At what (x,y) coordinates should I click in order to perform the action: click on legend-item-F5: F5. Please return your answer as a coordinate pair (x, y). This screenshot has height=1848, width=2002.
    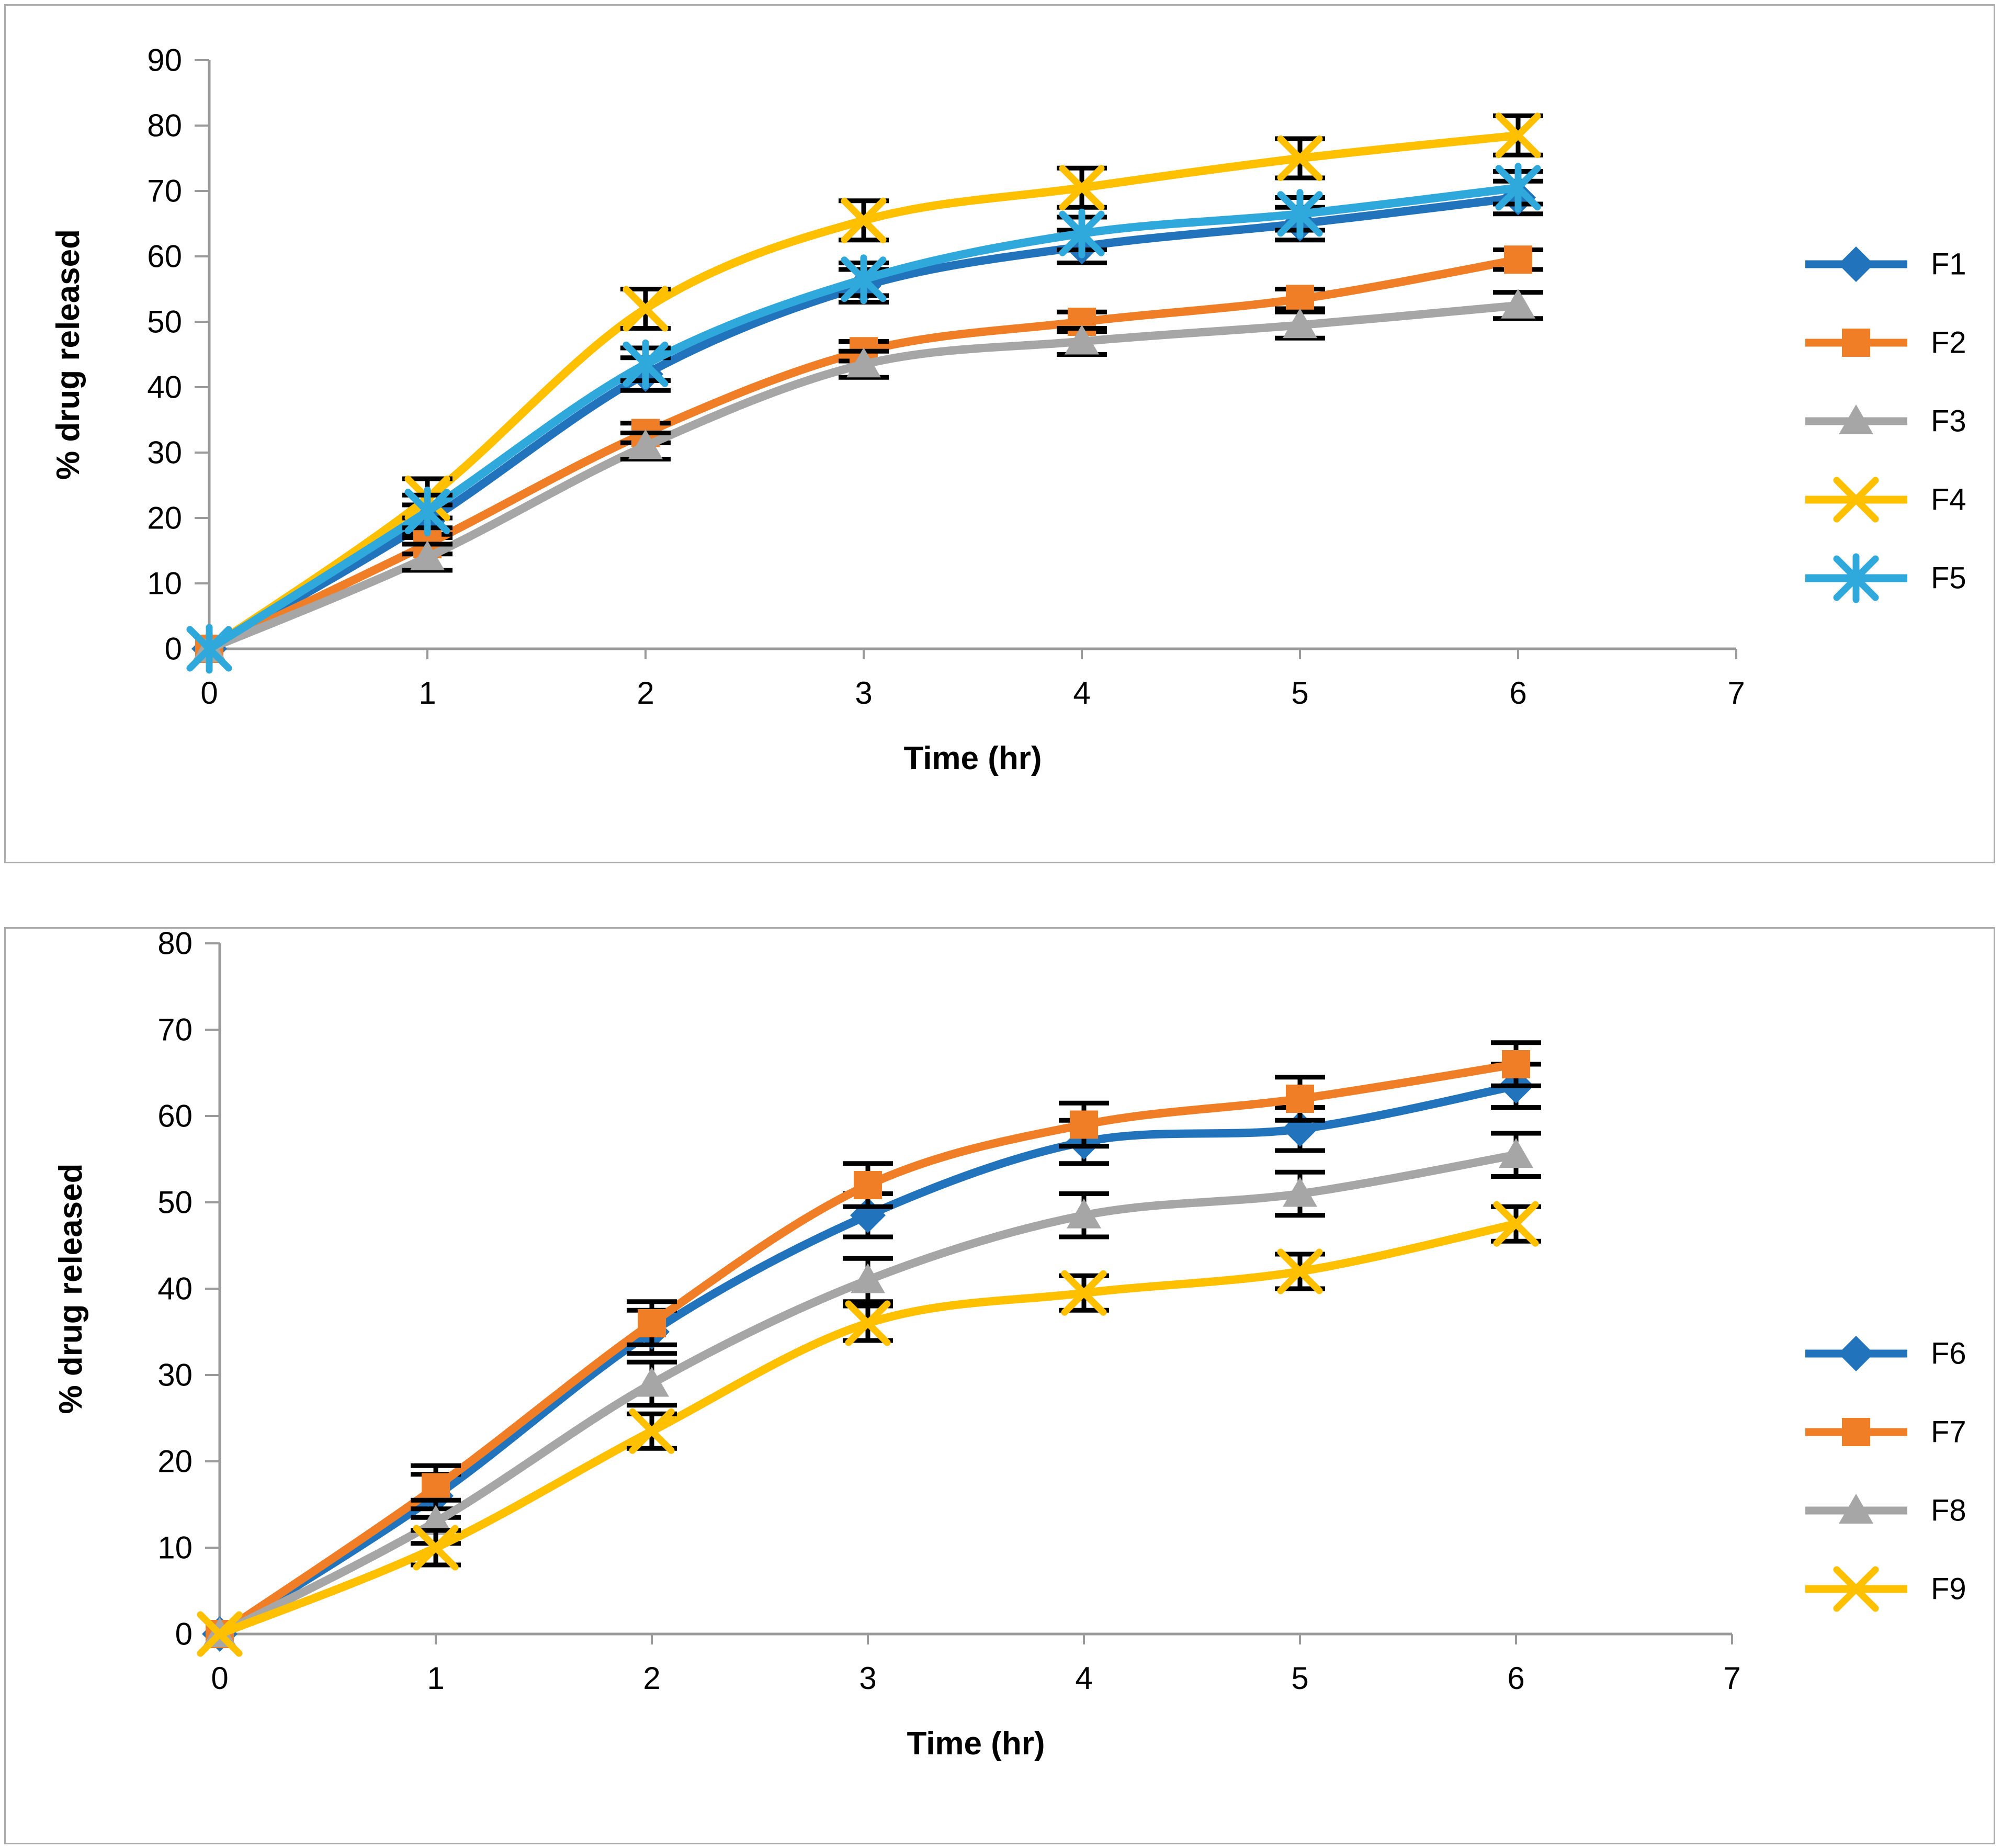
    Looking at the image, I should click on (1886, 578).